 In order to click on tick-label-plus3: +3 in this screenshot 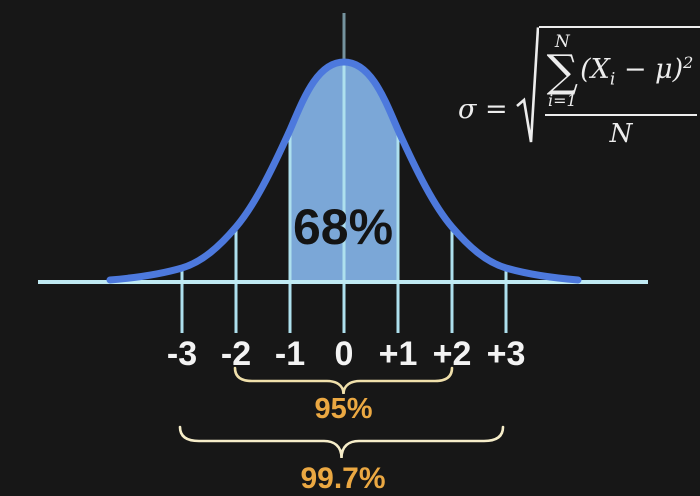, I will do `click(506, 354)`.